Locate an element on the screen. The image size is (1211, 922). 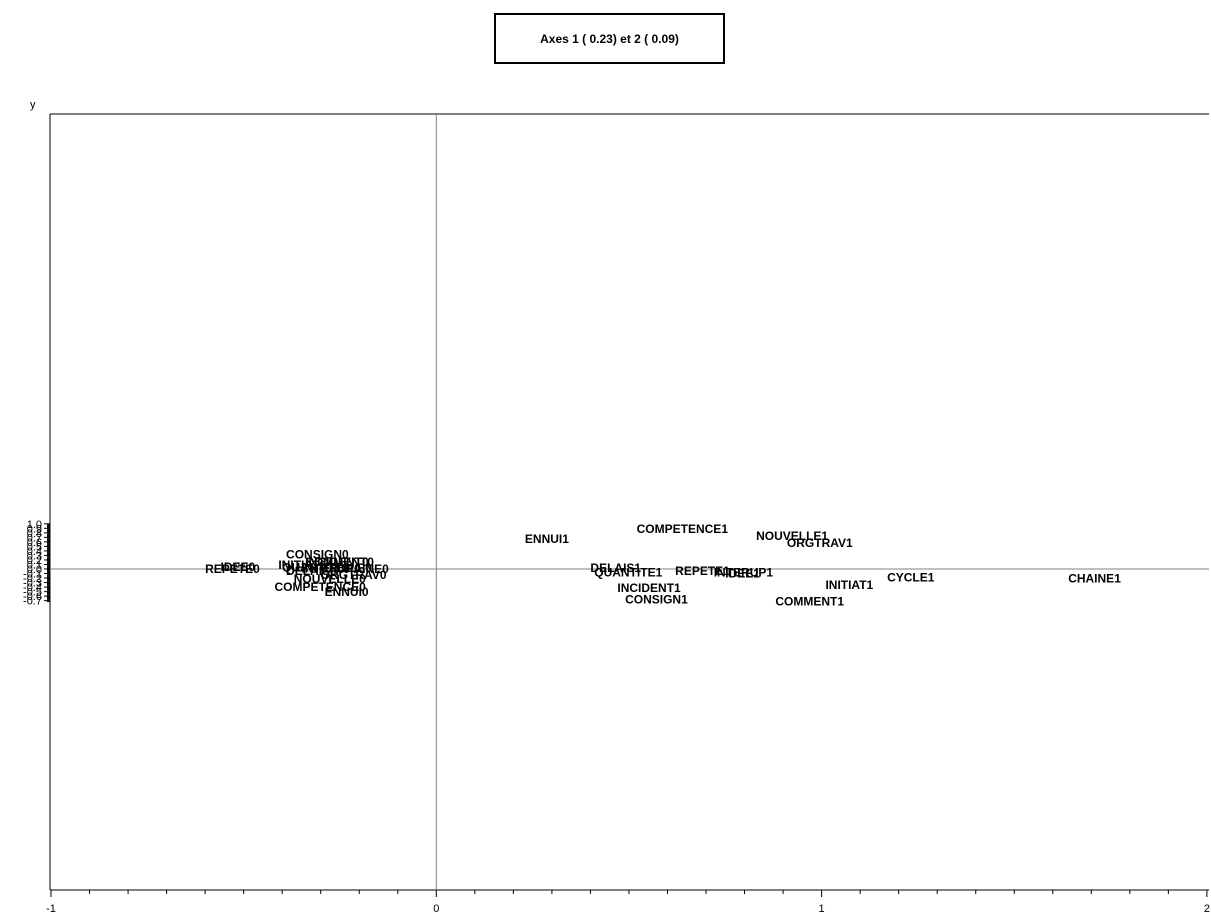
y-tick-label: 0.4 is located at coordinates (34, 552).